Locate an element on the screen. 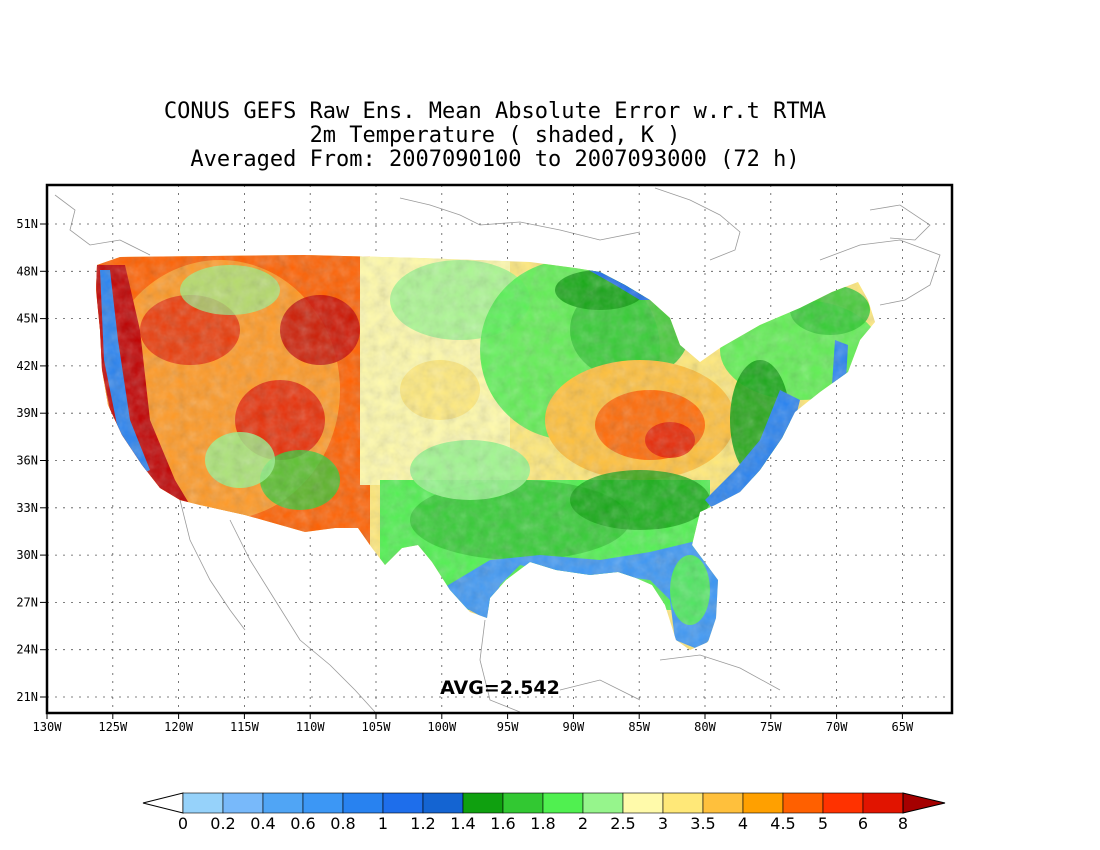 This screenshot has height=850, width=1100. average-label: AVG=2.542 is located at coordinates (500, 688).